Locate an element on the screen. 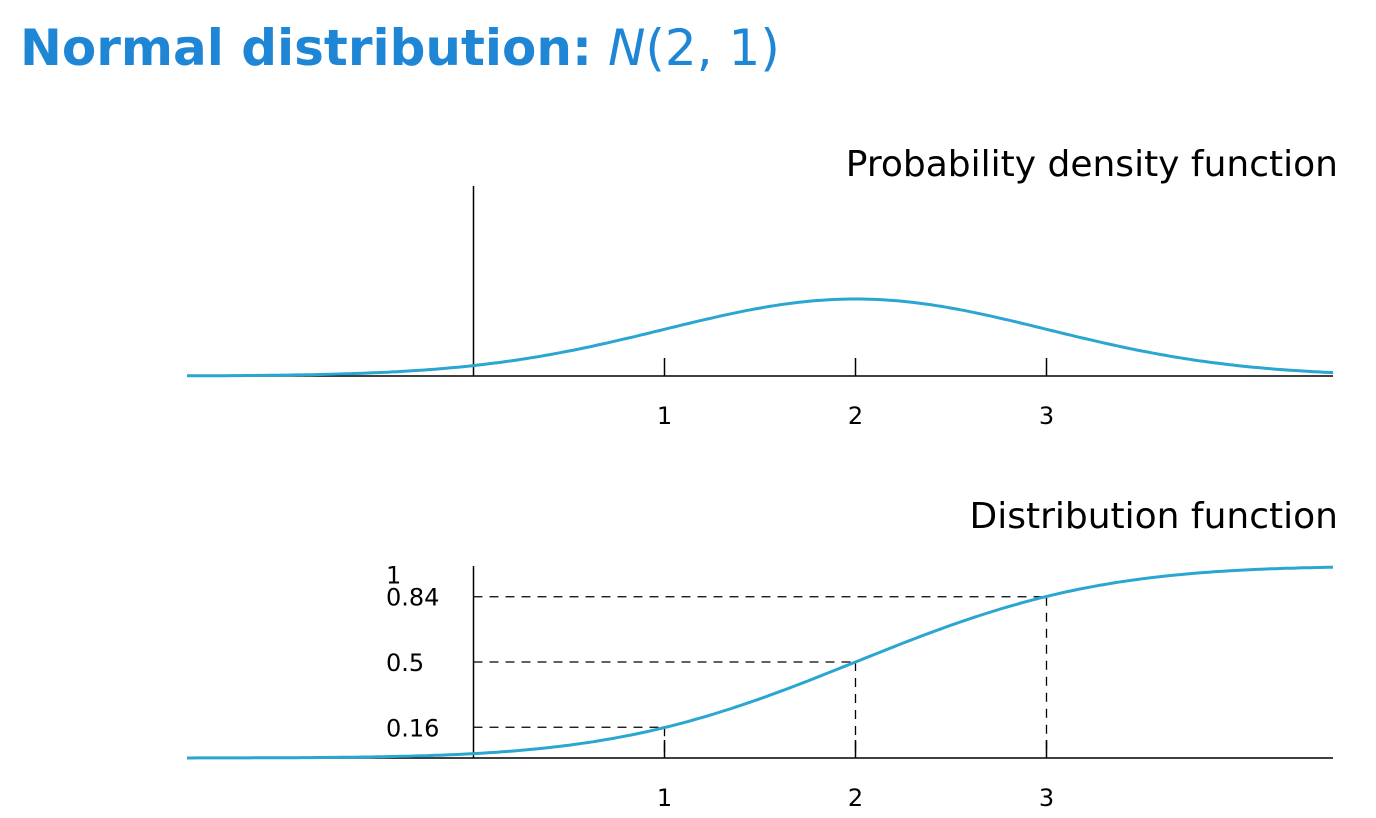 This screenshot has width=1376, height=818. cdf-x-tick-label-1: 1 is located at coordinates (664, 798).